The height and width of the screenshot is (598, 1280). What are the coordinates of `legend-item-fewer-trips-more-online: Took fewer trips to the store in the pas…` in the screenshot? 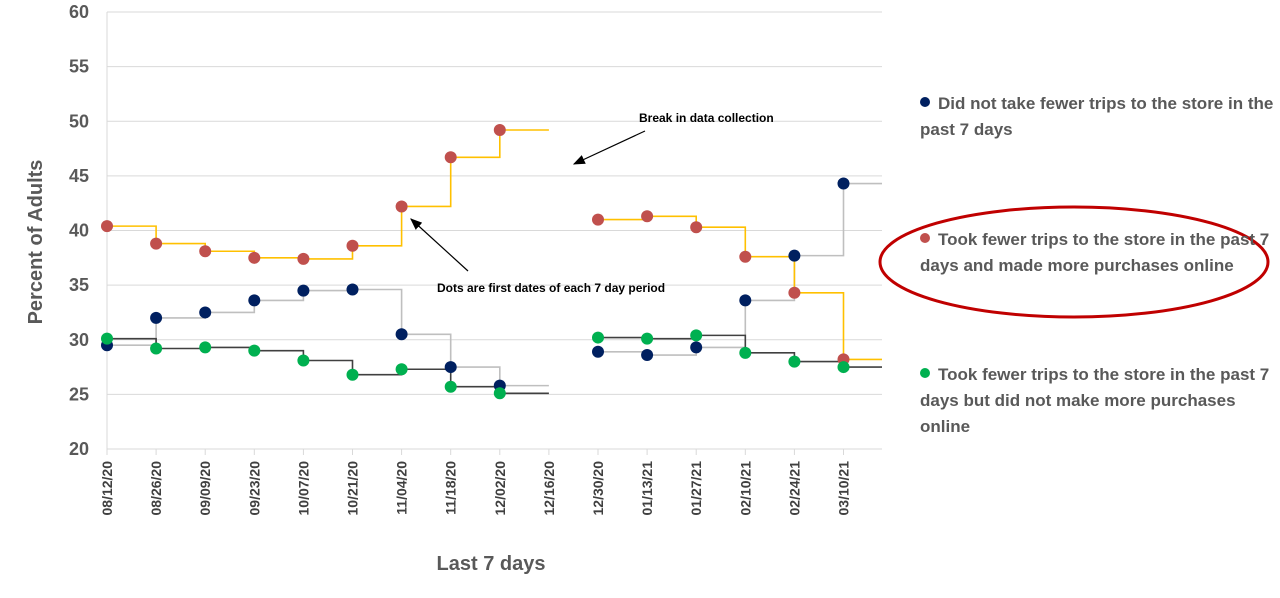 It's located at (1097, 253).